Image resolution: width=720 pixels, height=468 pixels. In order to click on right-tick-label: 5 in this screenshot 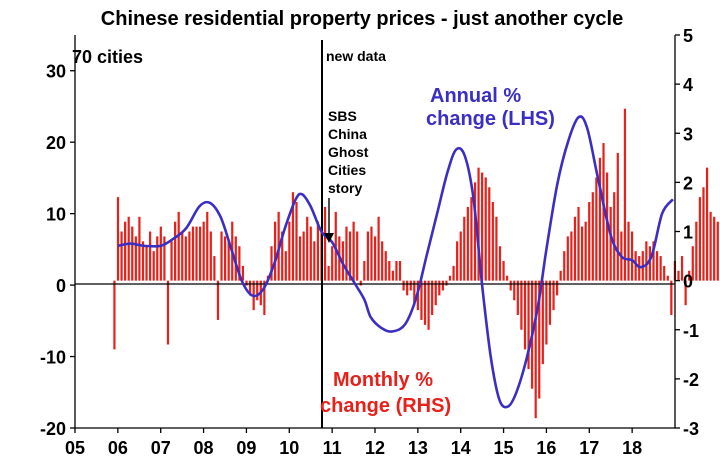, I will do `click(688, 36)`.